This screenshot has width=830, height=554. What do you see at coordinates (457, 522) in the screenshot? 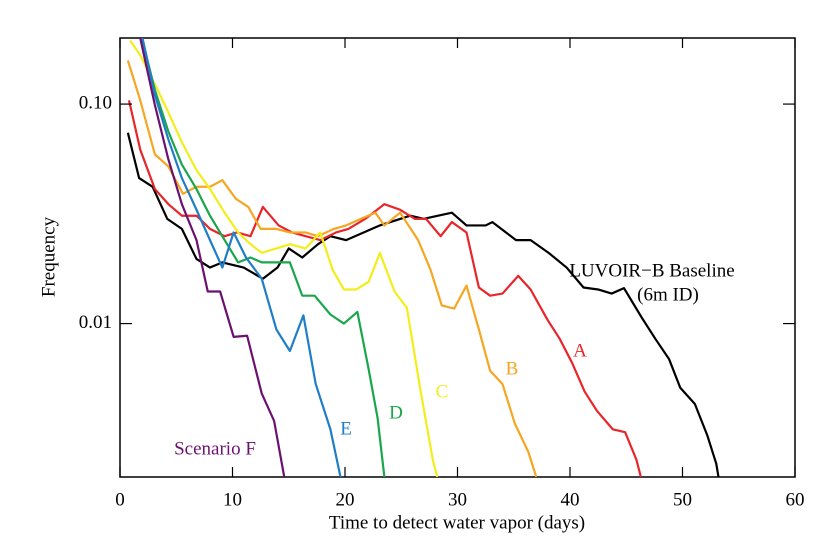
I see `x-axis-label: Time to detect water vapor (days)` at bounding box center [457, 522].